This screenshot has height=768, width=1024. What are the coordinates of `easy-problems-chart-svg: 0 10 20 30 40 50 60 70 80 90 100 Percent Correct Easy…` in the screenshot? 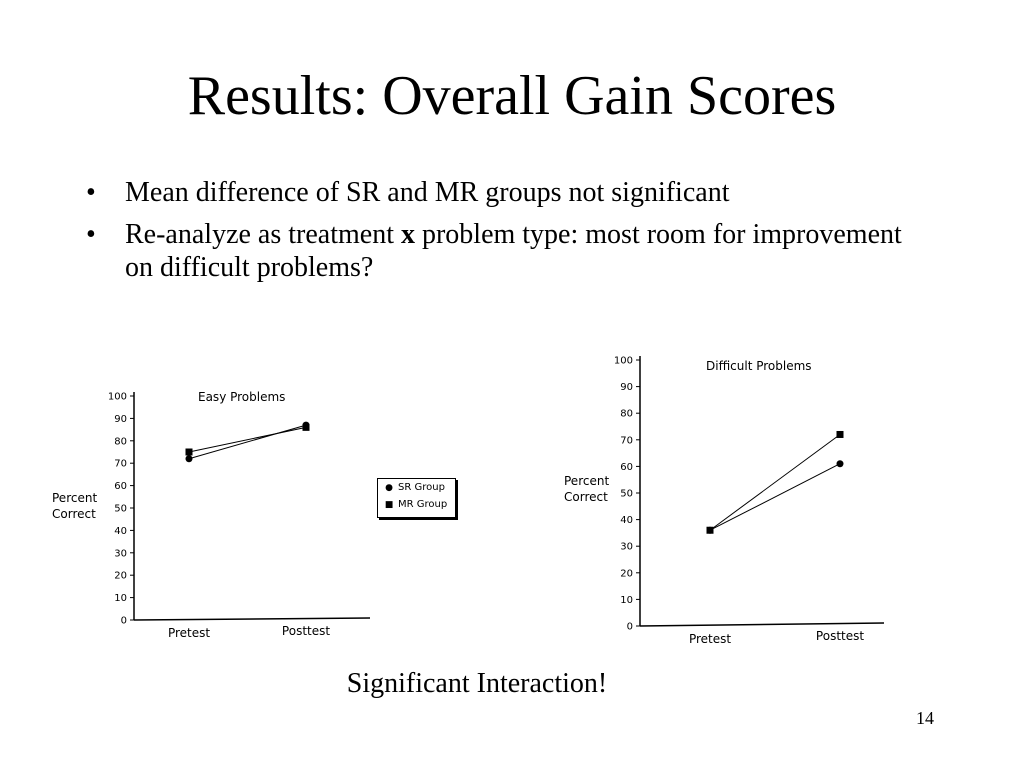 It's located at (211, 515).